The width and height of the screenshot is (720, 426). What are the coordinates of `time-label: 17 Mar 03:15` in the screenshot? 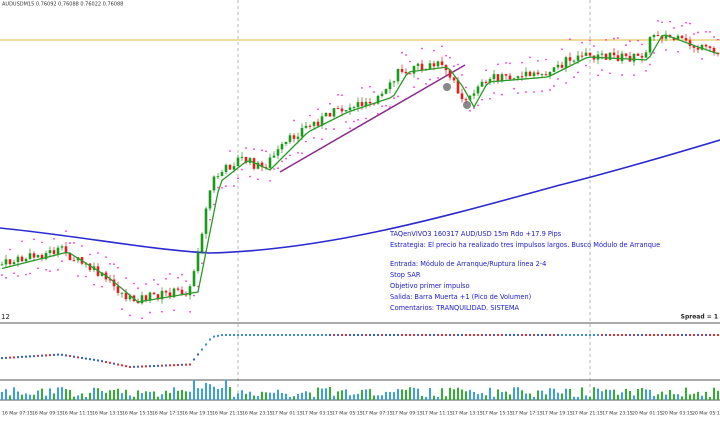 It's located at (317, 414).